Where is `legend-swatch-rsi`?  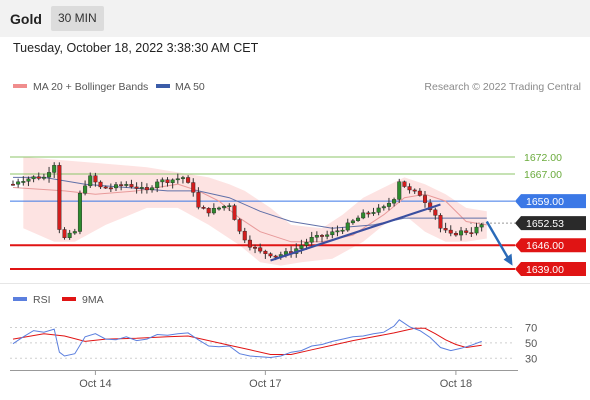
legend-swatch-rsi is located at coordinates (20, 299).